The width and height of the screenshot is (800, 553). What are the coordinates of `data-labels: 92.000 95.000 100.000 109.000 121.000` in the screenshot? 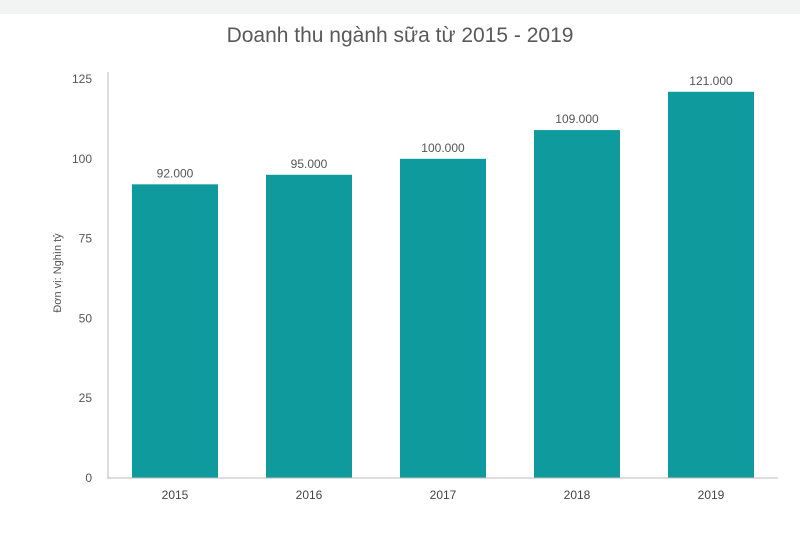 It's located at (445, 127).